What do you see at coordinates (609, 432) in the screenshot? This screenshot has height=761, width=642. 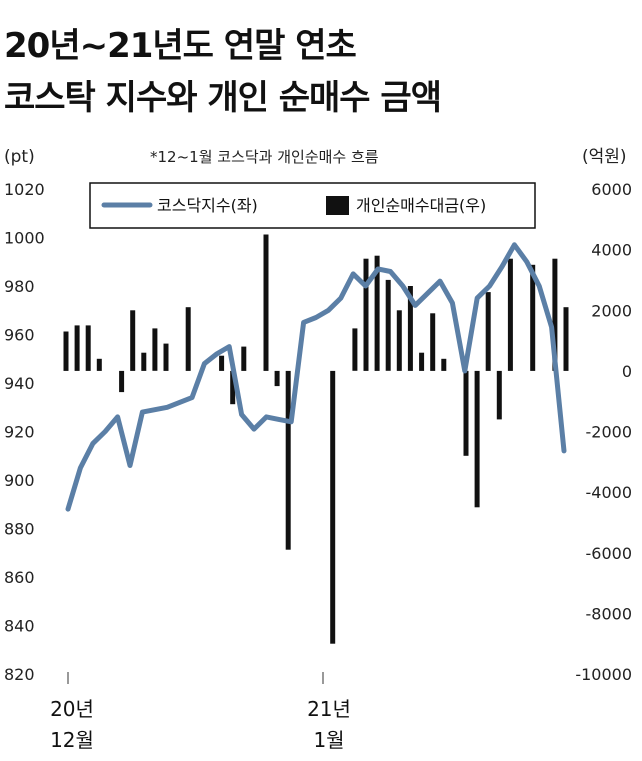 I see `right-tick-label: -2000` at bounding box center [609, 432].